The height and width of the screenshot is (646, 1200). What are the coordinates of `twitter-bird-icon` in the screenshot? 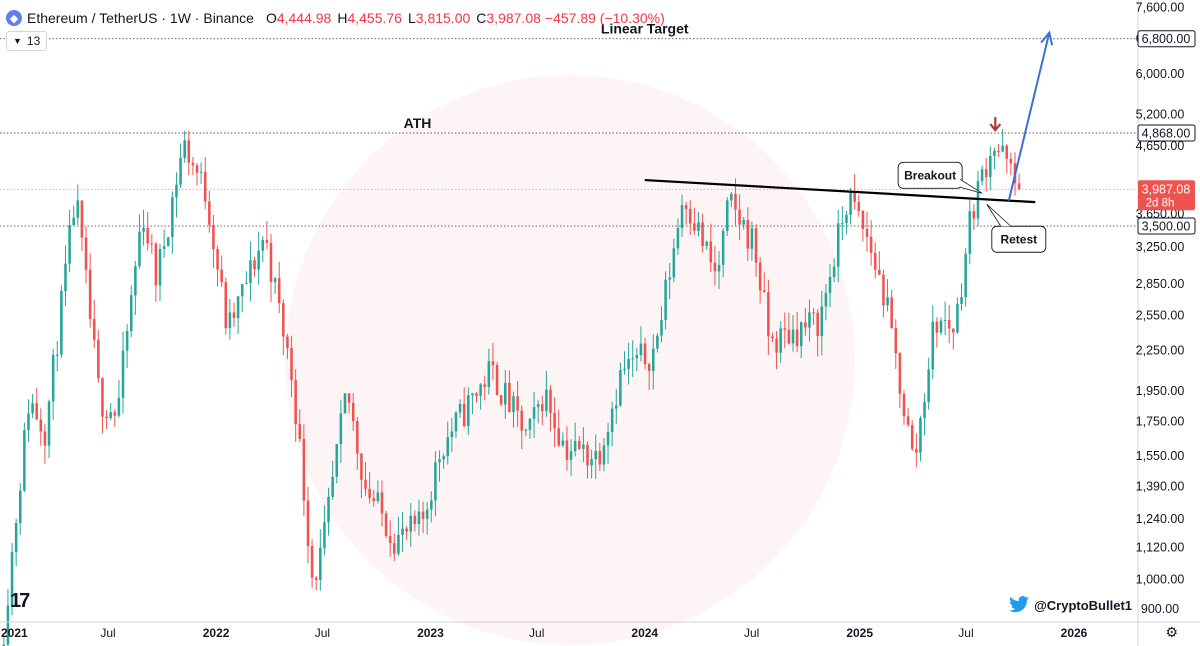 It's located at (1019, 604).